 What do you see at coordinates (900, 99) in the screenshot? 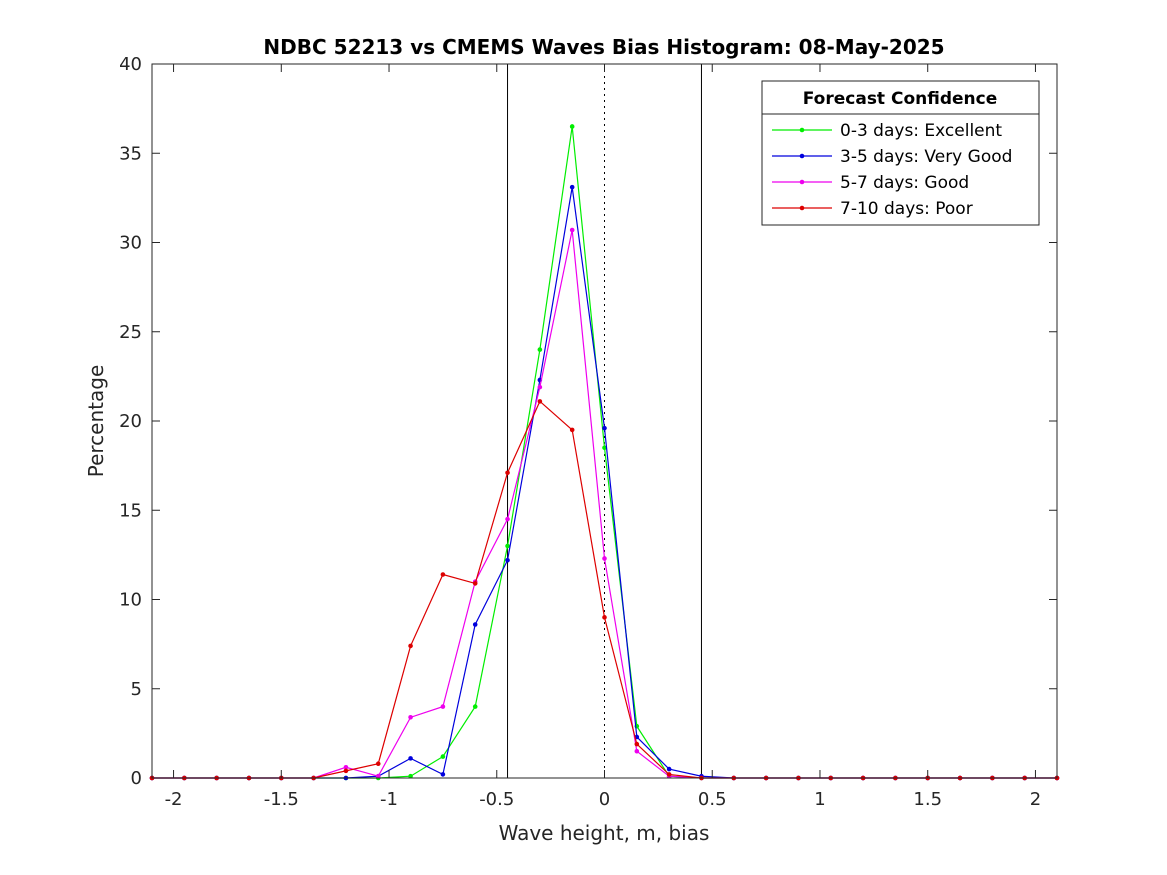
I see `legend-title: Forecast Confidence` at bounding box center [900, 99].